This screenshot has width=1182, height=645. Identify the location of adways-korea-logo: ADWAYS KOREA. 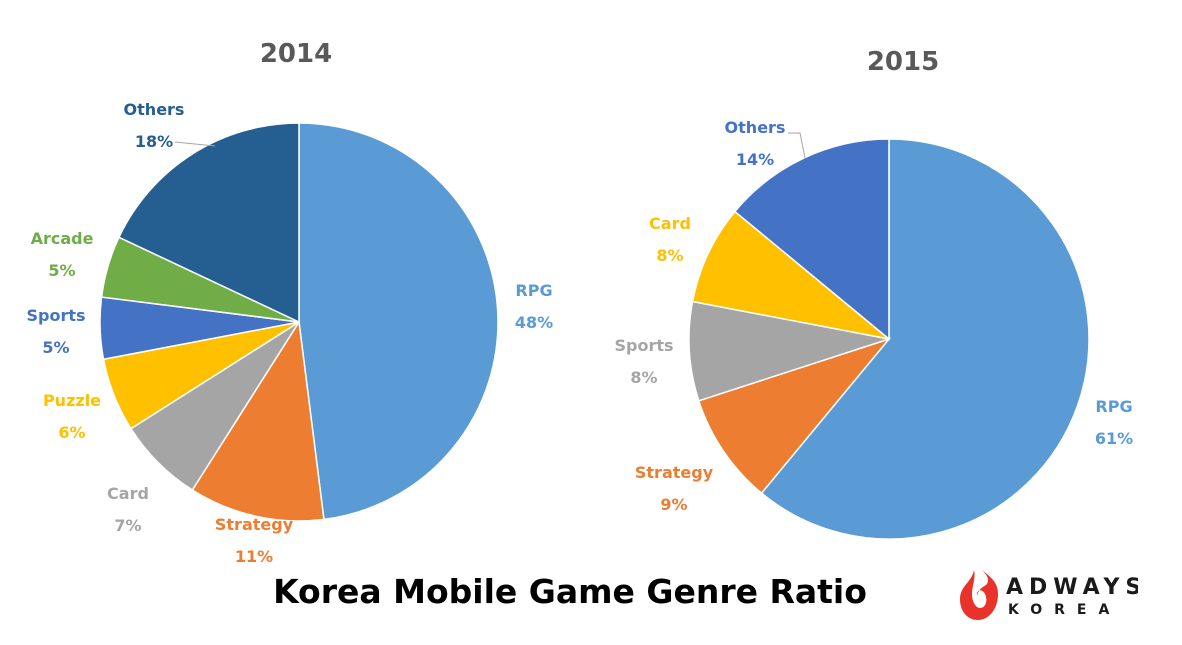
(1049, 594).